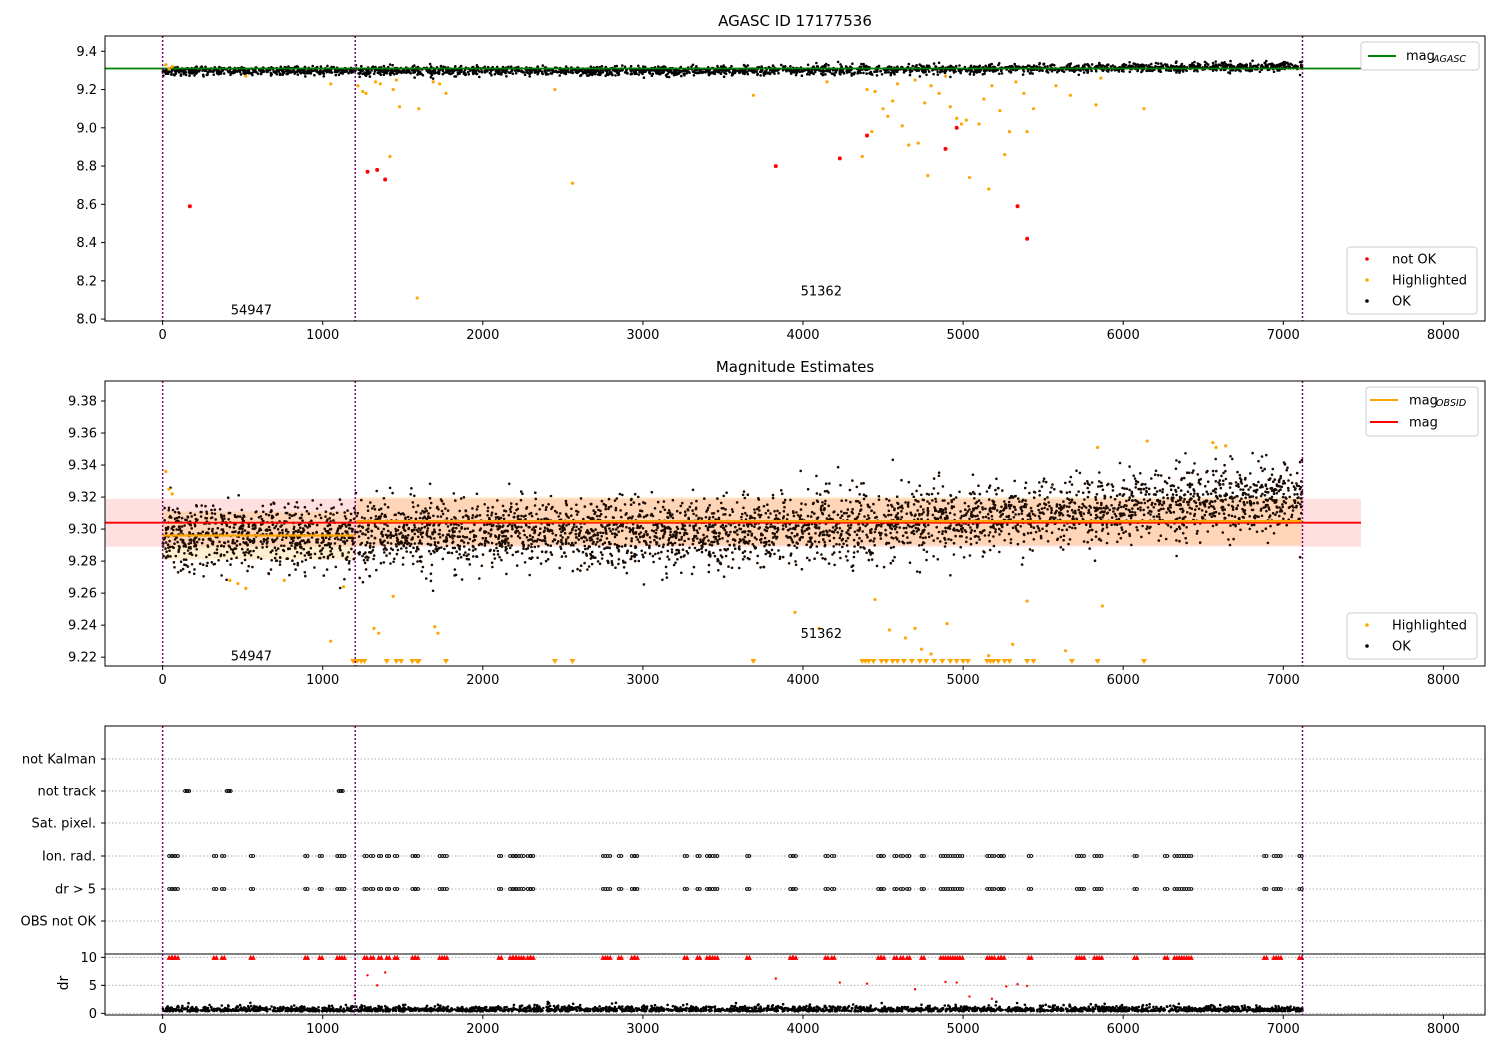  I want to click on p1-xtick-label: 1000, so click(322, 335).